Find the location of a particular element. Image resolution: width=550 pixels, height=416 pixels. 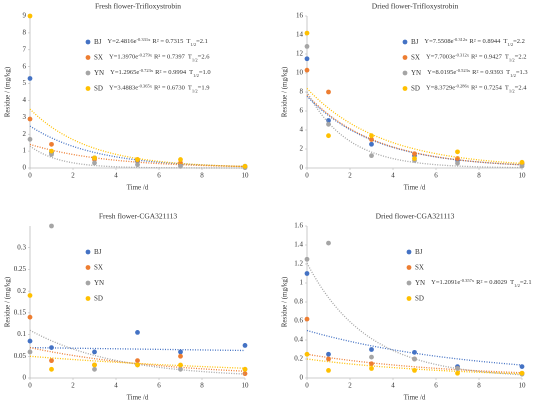

eq-coef: 1.2091 is located at coordinates (449, 282).